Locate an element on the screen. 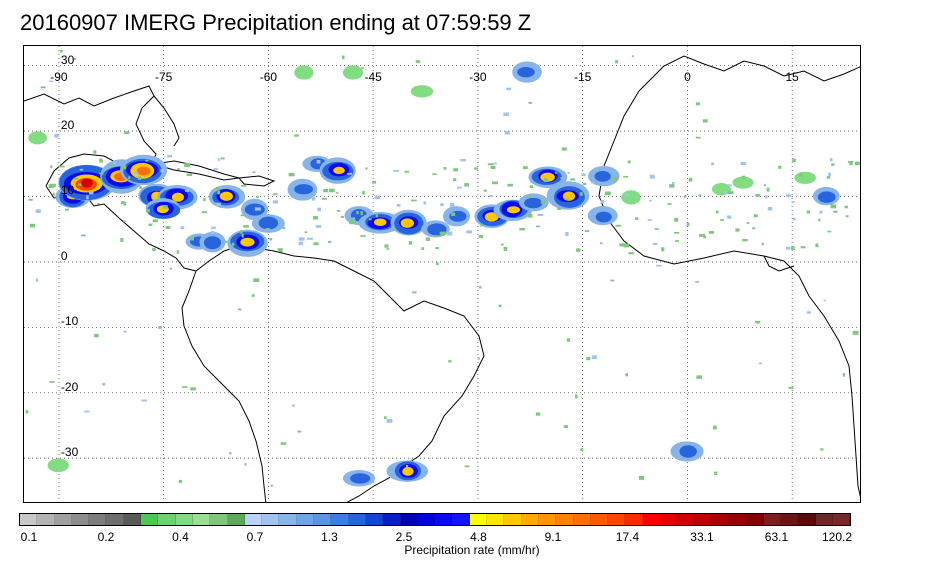 This screenshot has height=571, width=944. colorbar-tick: 9.1 is located at coordinates (553, 537).